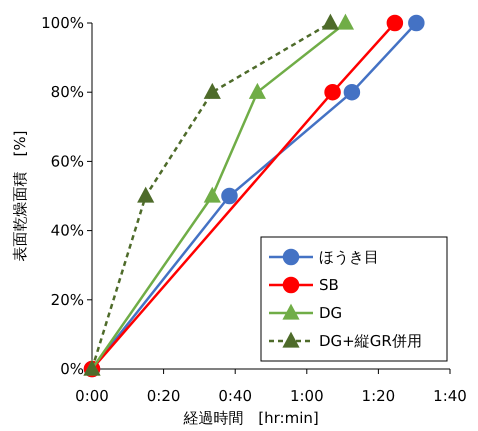  I want to click on y-tick-label: 80%, so click(67, 92).